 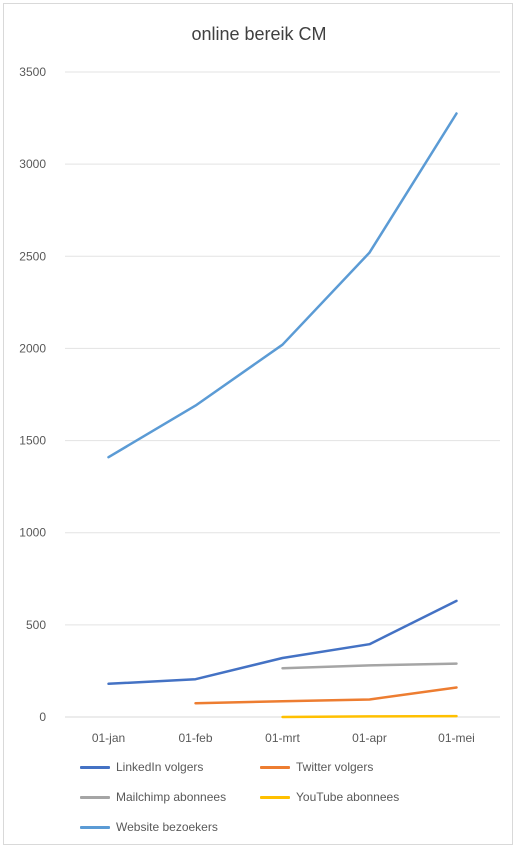 I want to click on y-axis-ticks: 0 500 1000 1500 2000 2500 3000 3500, so click(x=32, y=394).